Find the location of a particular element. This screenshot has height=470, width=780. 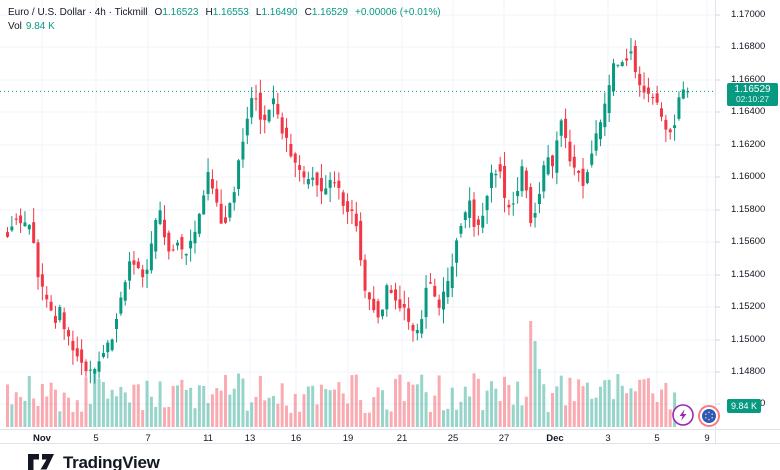

economic-event-marker is located at coordinates (709, 416).